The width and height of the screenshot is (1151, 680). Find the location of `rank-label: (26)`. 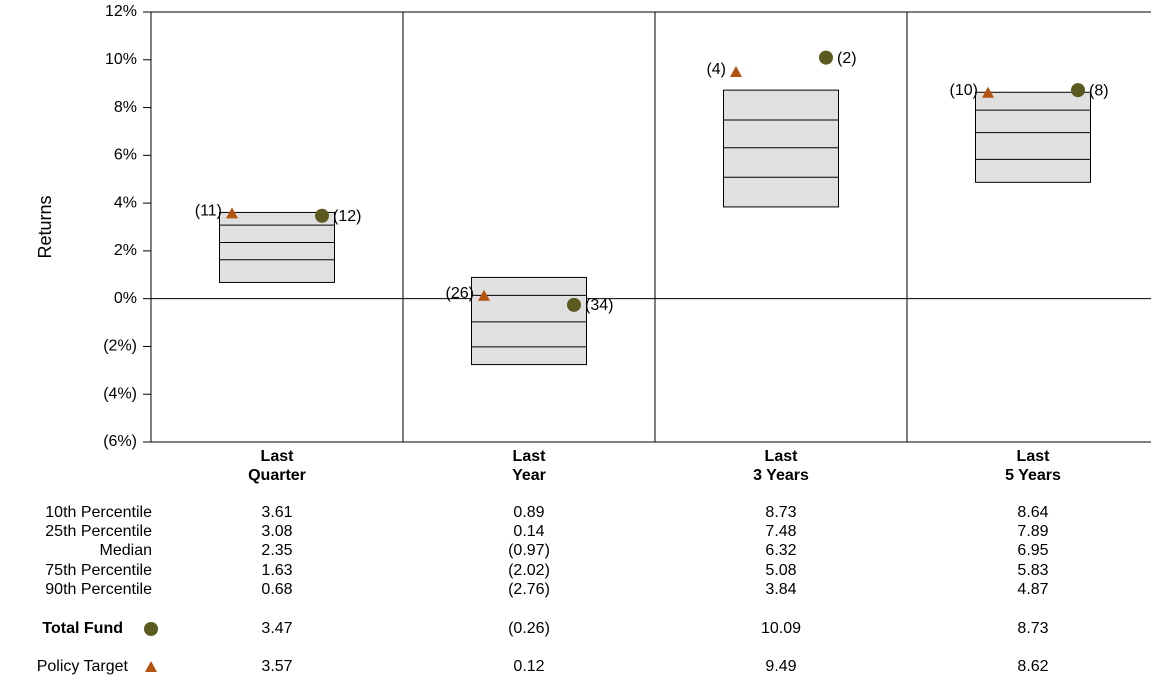

rank-label: (26) is located at coordinates (460, 293).